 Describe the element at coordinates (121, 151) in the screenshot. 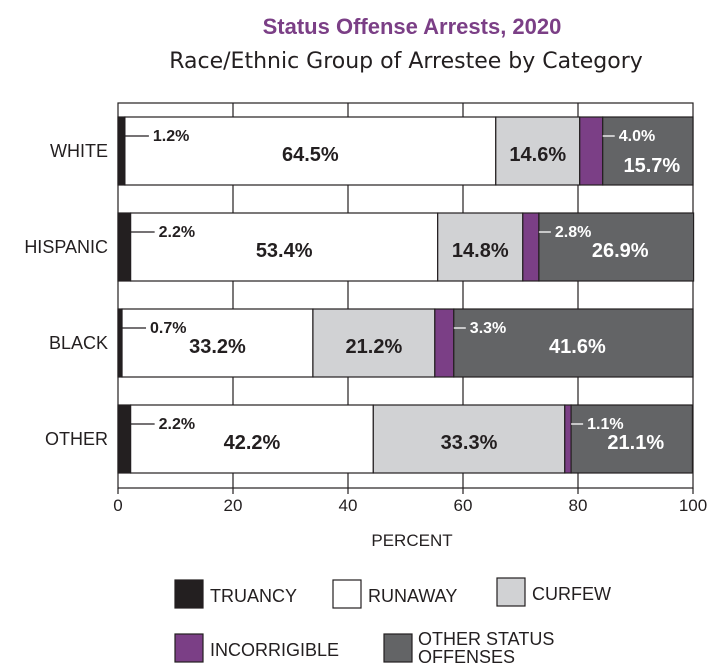

I see `bar-white-truancy` at that location.